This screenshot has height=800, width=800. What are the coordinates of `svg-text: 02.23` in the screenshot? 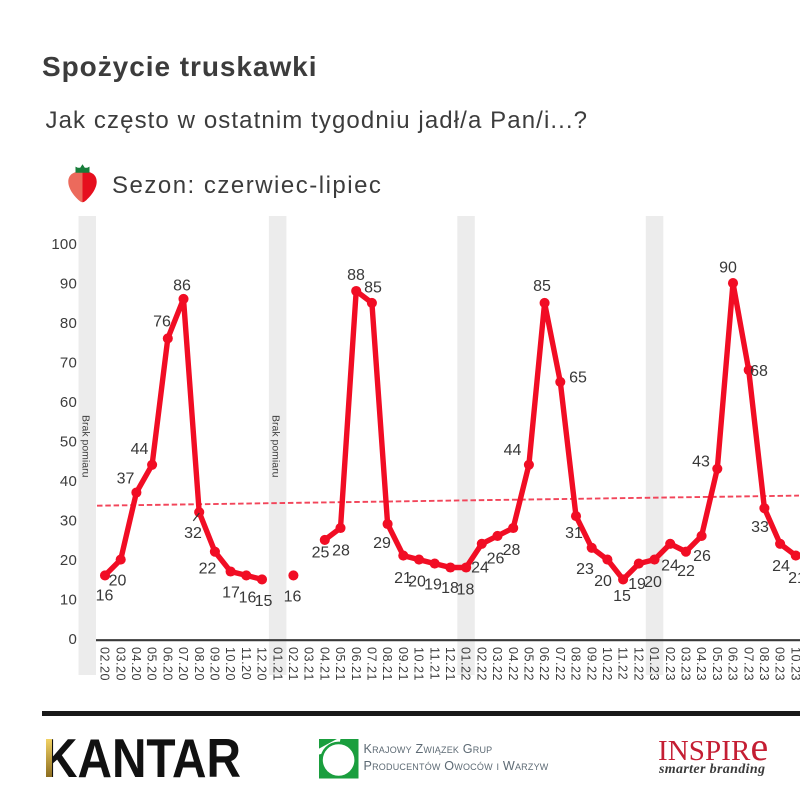 It's located at (670, 664).